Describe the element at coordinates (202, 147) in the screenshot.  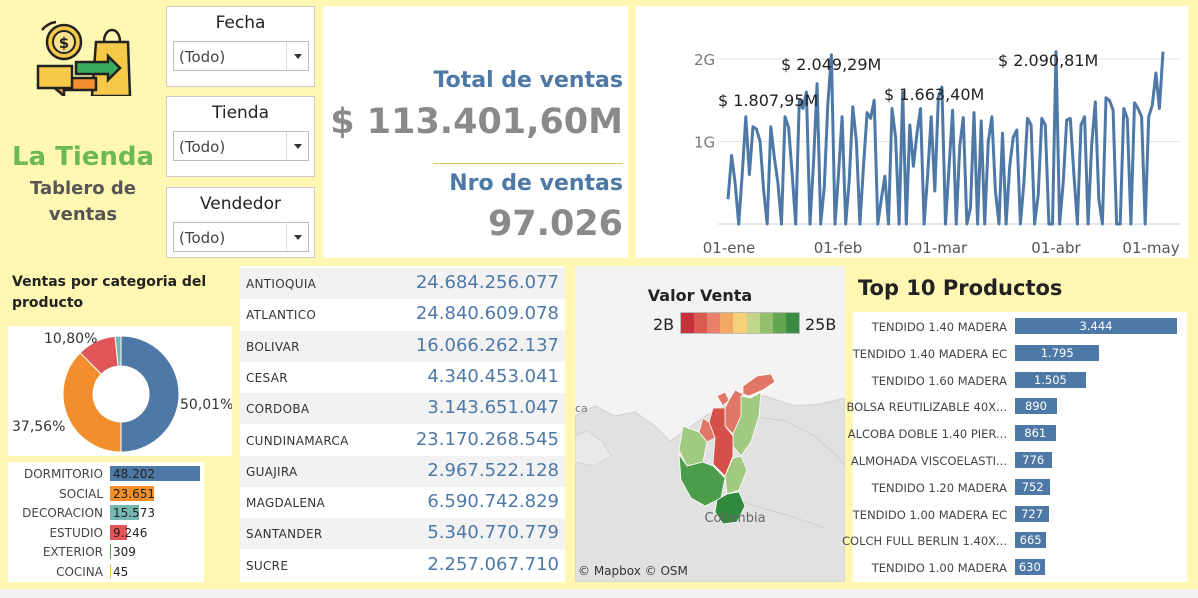
I see `filter-tienda-value: (Todo)` at that location.